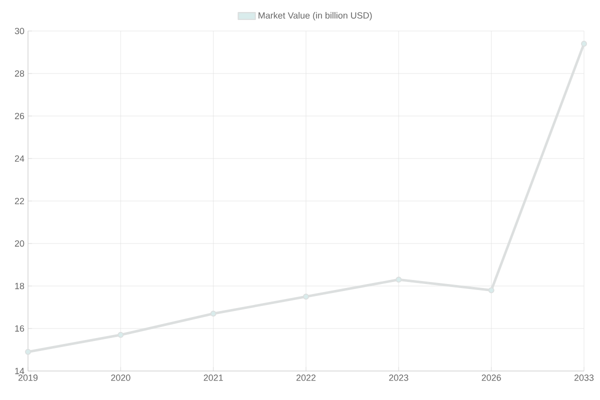  What do you see at coordinates (315, 16) in the screenshot?
I see `legend-label: Market Value (in billion USD)` at bounding box center [315, 16].